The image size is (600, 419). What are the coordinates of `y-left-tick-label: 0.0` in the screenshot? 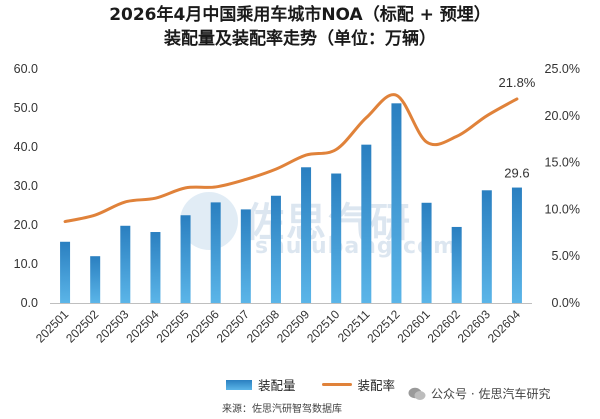 It's located at (29, 303).